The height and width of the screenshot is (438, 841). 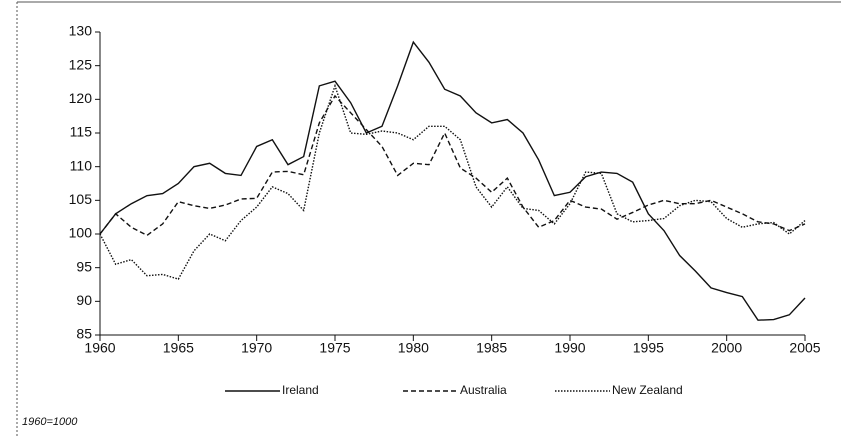 I want to click on x-tick-label: 1995, so click(x=648, y=348).